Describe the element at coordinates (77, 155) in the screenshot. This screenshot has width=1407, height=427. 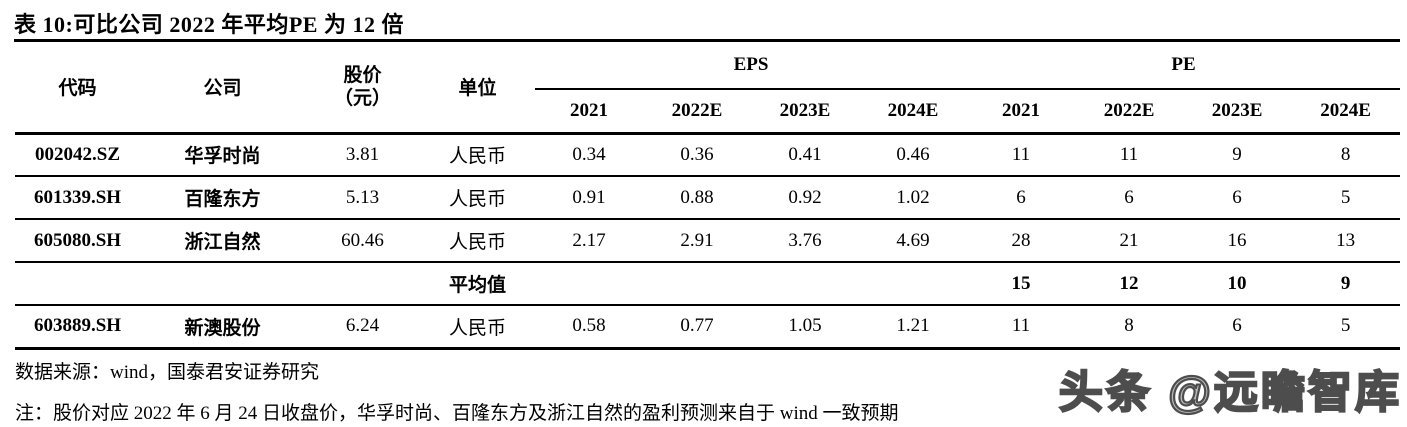
I see `cell-code: 002042.SZ` at that location.